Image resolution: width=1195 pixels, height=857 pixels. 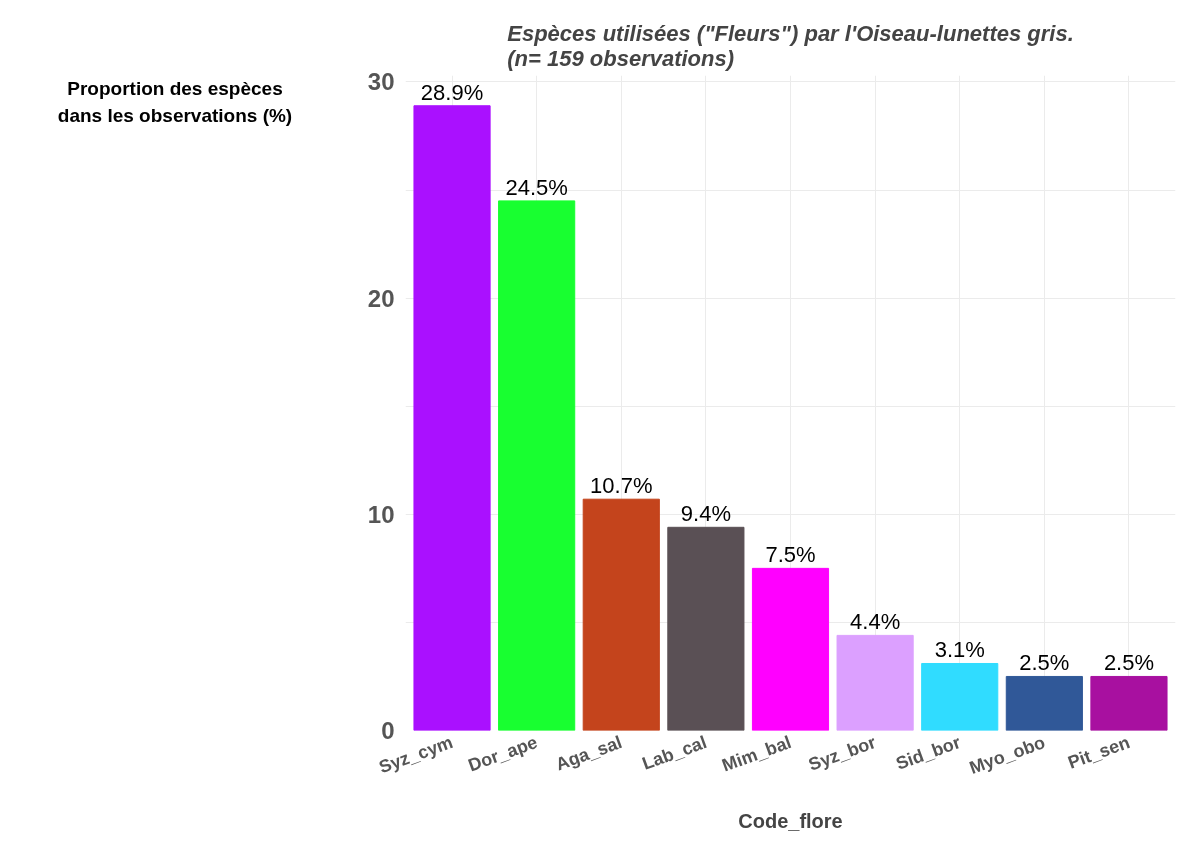 What do you see at coordinates (381, 514) in the screenshot?
I see `y-tick-label: 10` at bounding box center [381, 514].